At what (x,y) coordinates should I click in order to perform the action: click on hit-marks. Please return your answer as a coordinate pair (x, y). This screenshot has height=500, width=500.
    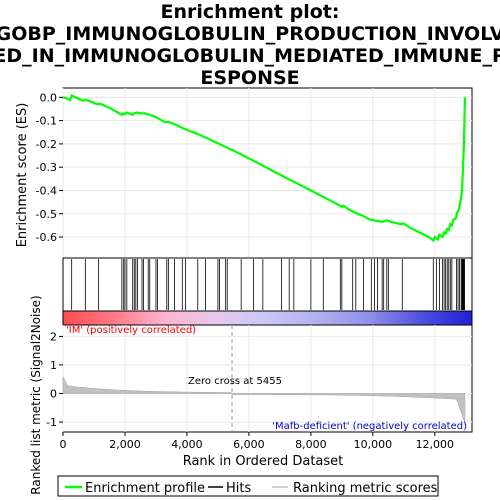
    Looking at the image, I should click on (268, 284).